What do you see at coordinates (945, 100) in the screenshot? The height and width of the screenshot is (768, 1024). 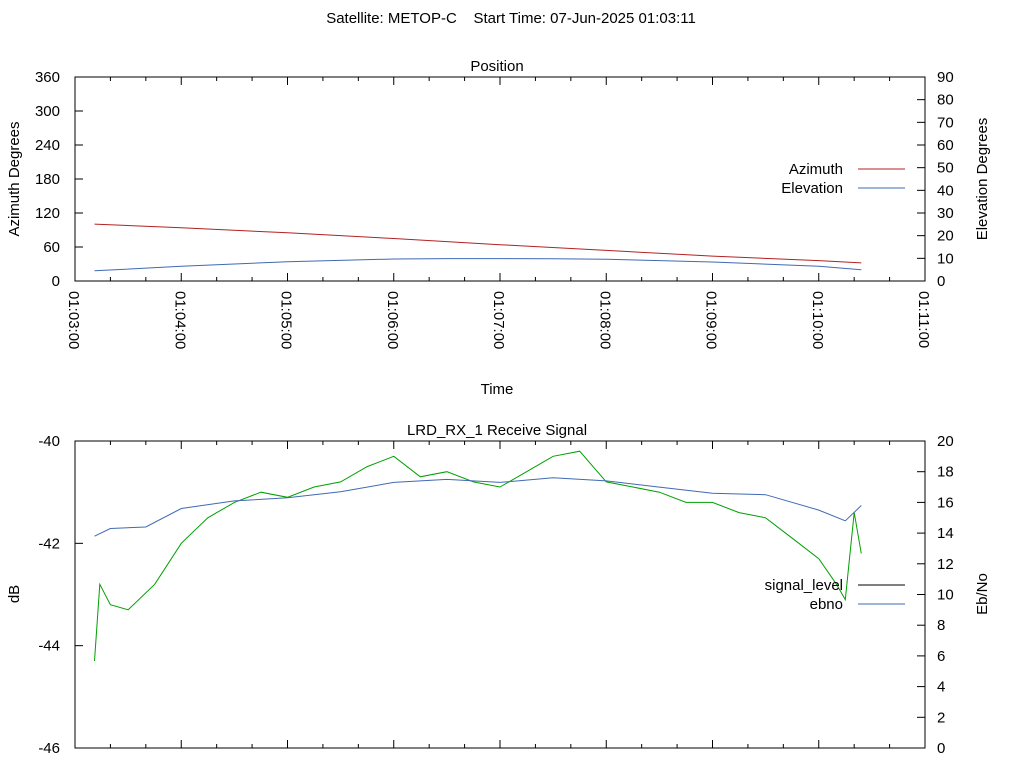 I see `y2-tick-label: 80` at bounding box center [945, 100].